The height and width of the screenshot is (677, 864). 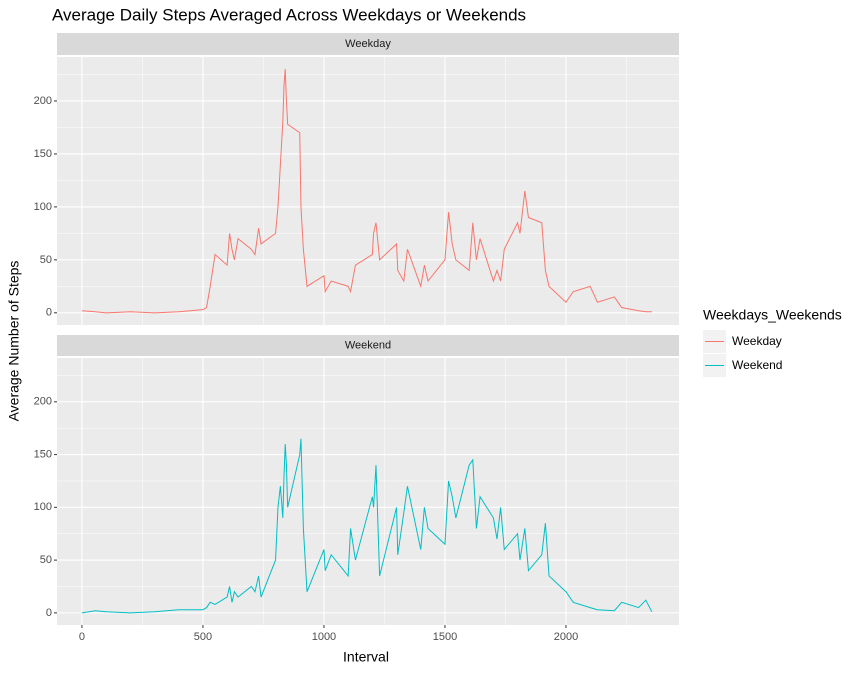 What do you see at coordinates (366, 657) in the screenshot?
I see `x-axis-label: Interval` at bounding box center [366, 657].